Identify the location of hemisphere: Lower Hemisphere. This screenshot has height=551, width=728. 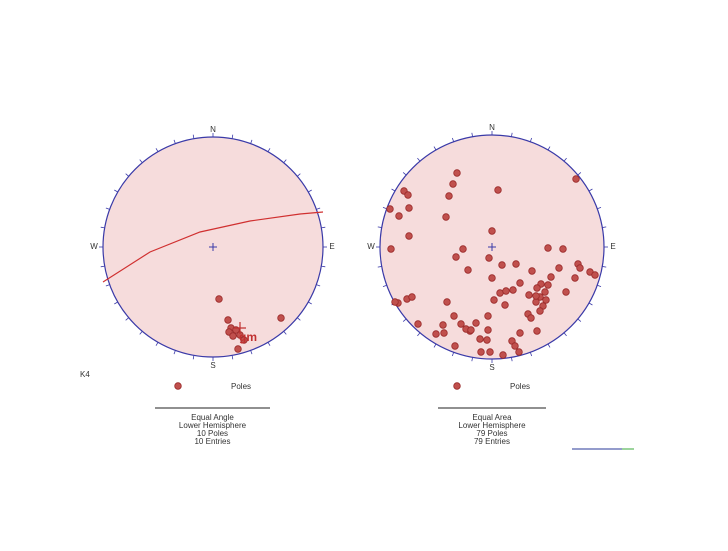
(492, 425).